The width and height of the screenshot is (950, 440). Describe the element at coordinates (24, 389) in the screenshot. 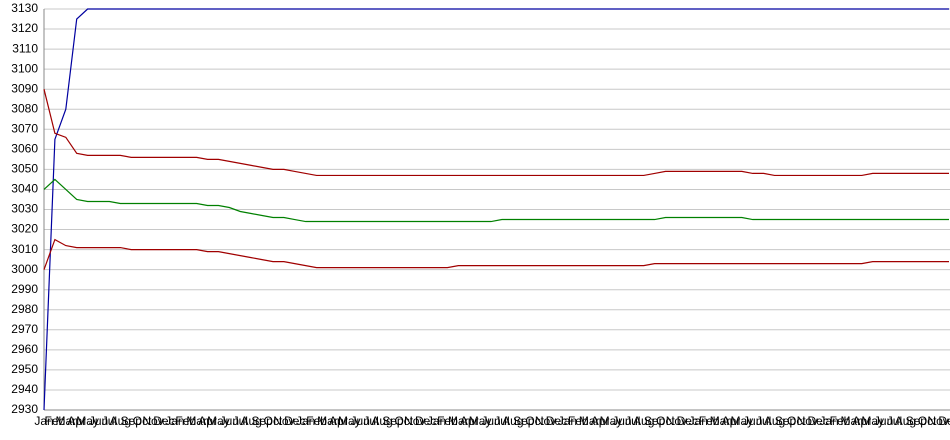

I see `y-tick-label: 2940` at that location.